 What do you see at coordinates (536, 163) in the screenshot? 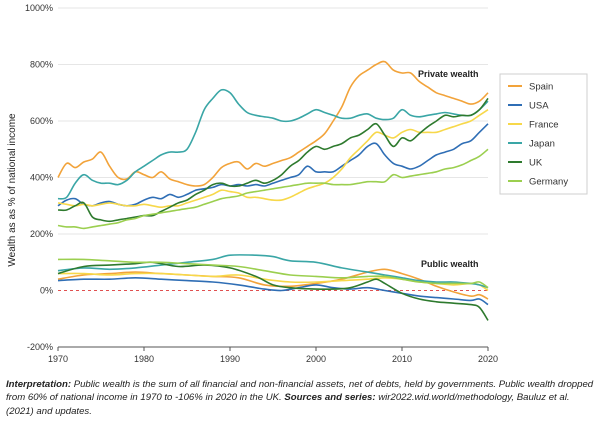
I see `legend-label-uk: UK` at bounding box center [536, 163].